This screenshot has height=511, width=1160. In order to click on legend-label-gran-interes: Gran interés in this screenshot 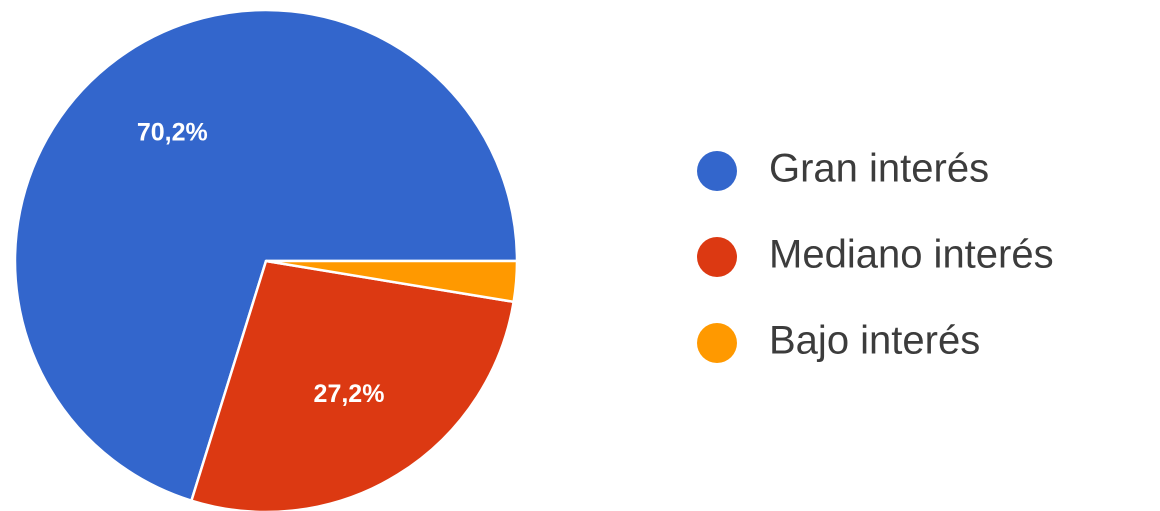, I will do `click(879, 169)`.